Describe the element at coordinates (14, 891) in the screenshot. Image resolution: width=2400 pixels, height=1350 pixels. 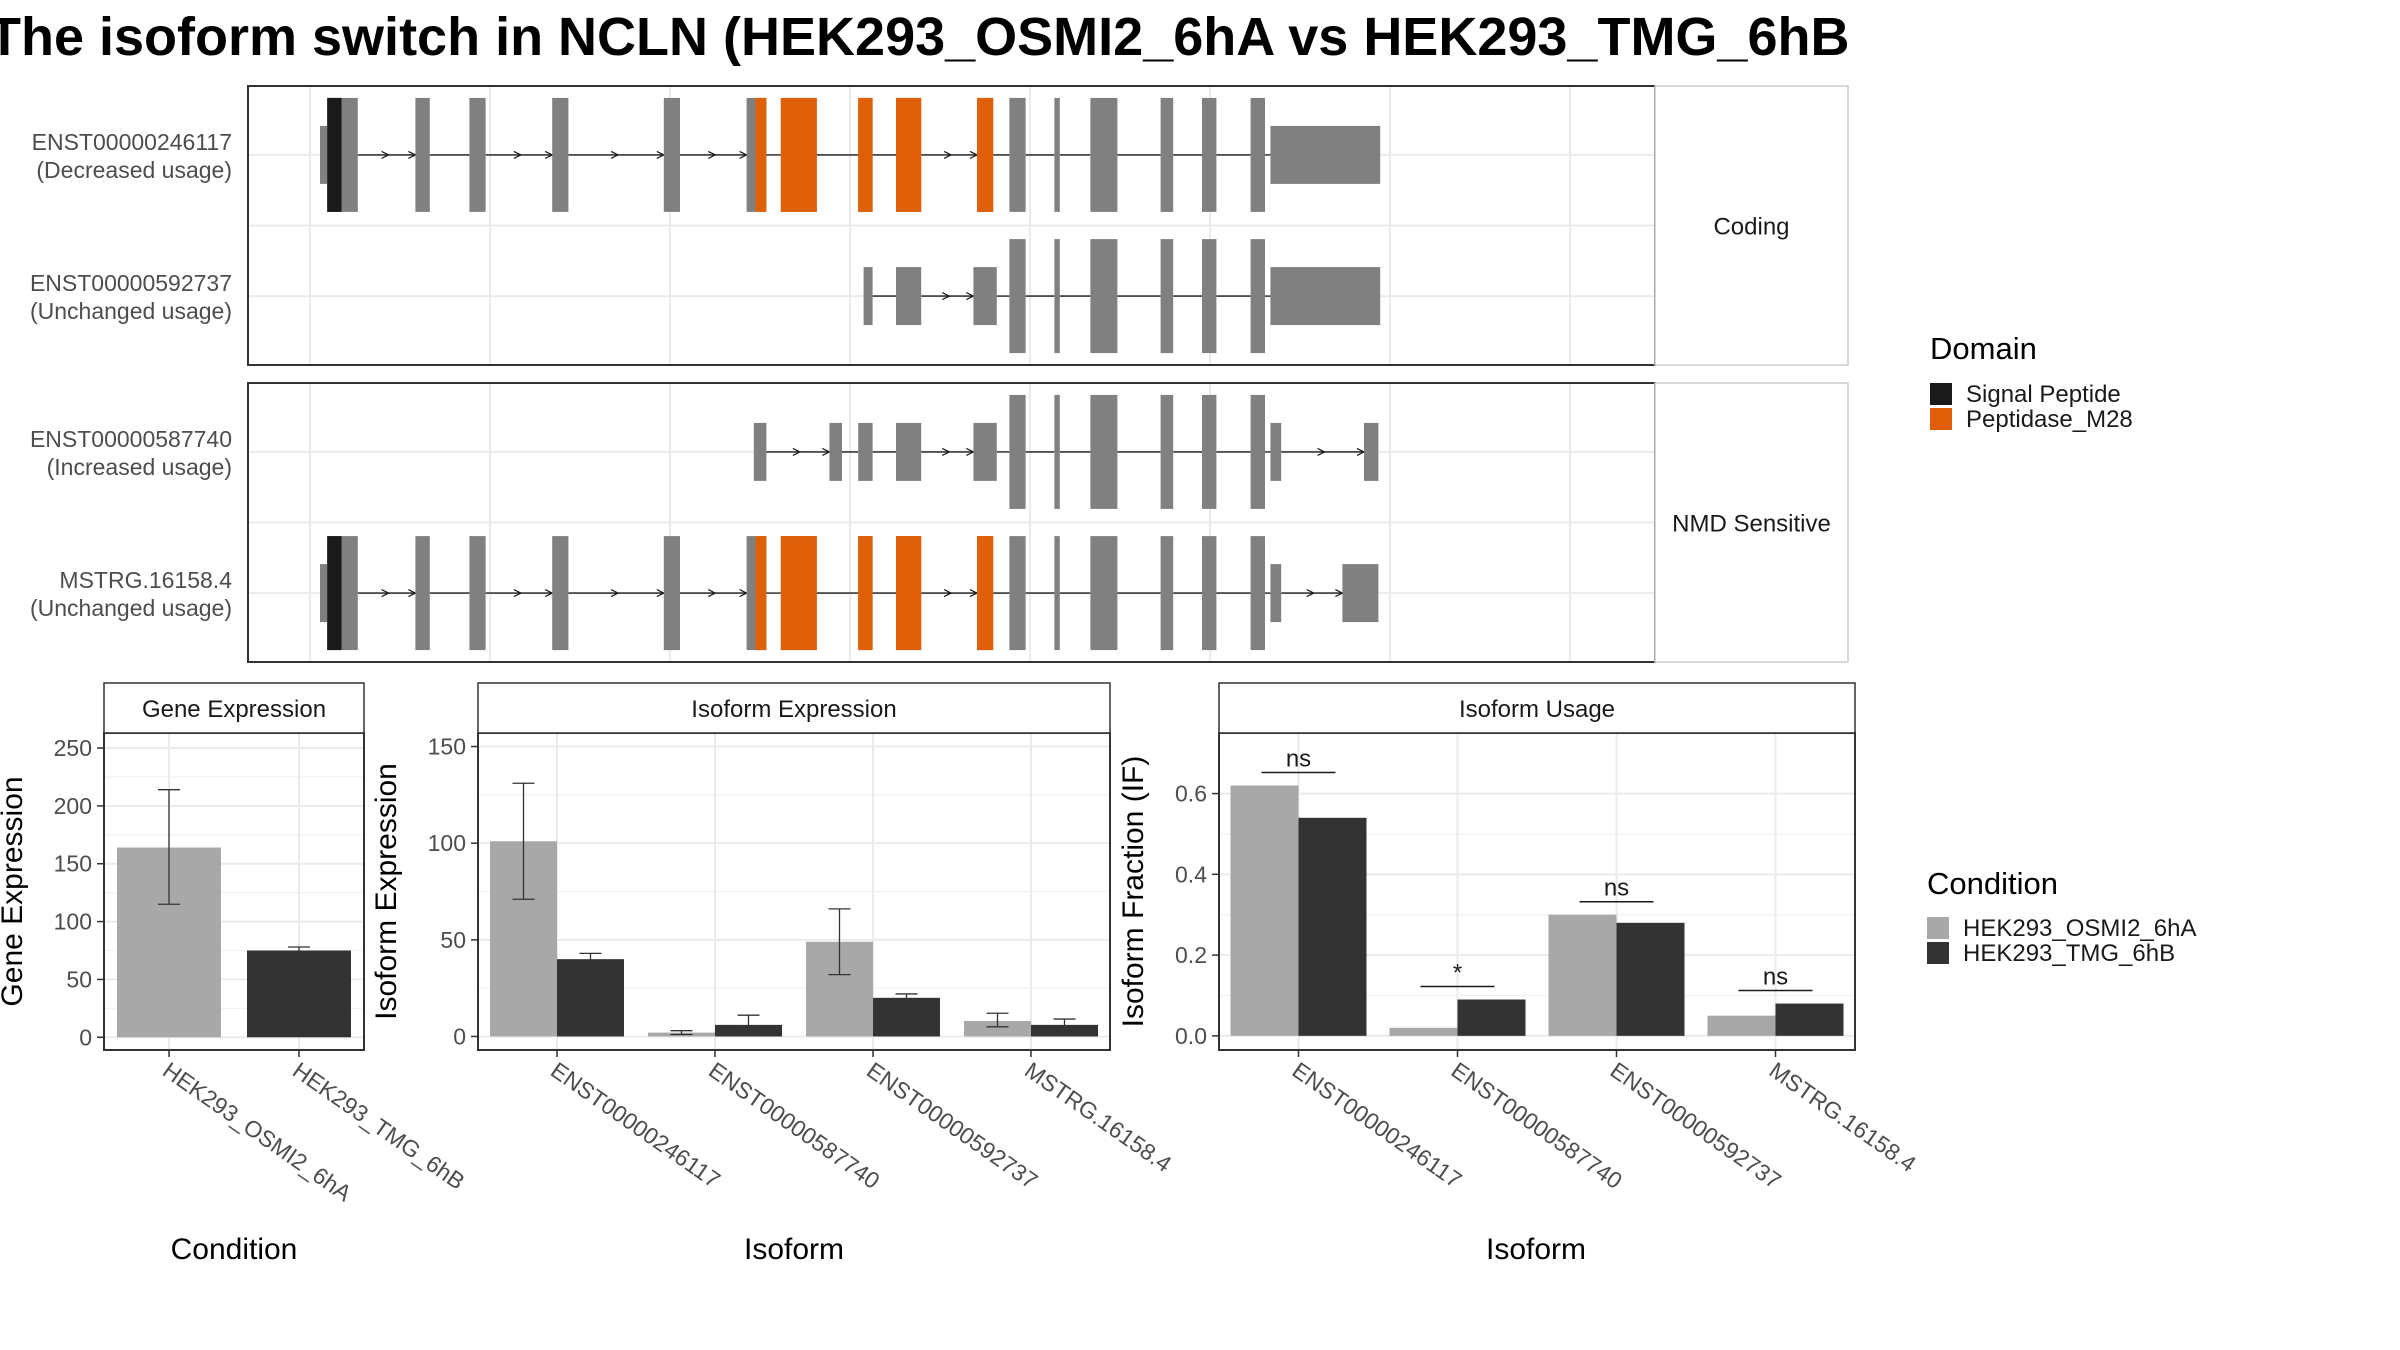
I see `y-axis-title: Gene Expression` at that location.